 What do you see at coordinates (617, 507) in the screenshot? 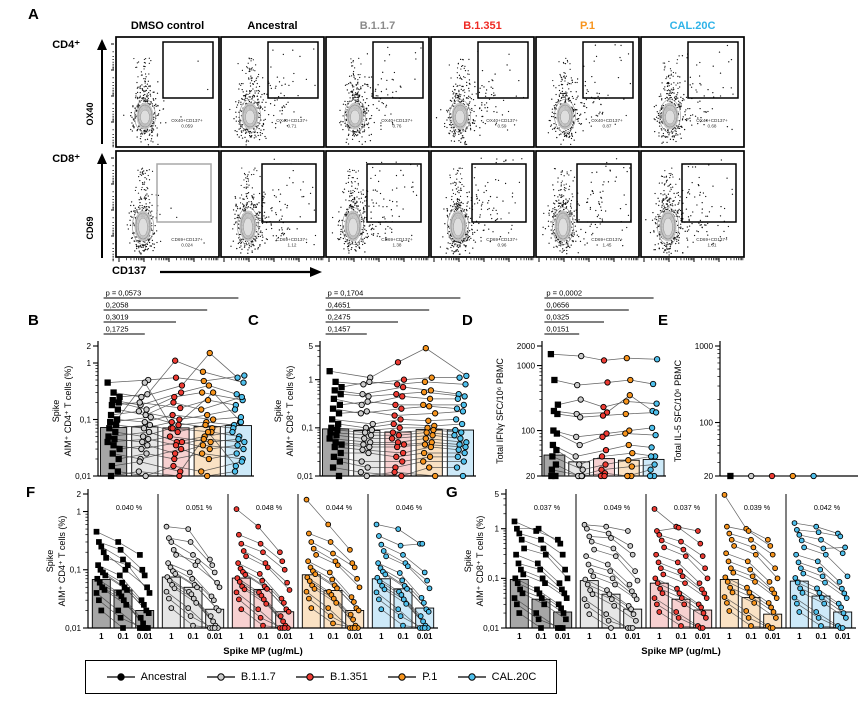
I see `group-mean-annotation: 0.049 %` at bounding box center [617, 507].